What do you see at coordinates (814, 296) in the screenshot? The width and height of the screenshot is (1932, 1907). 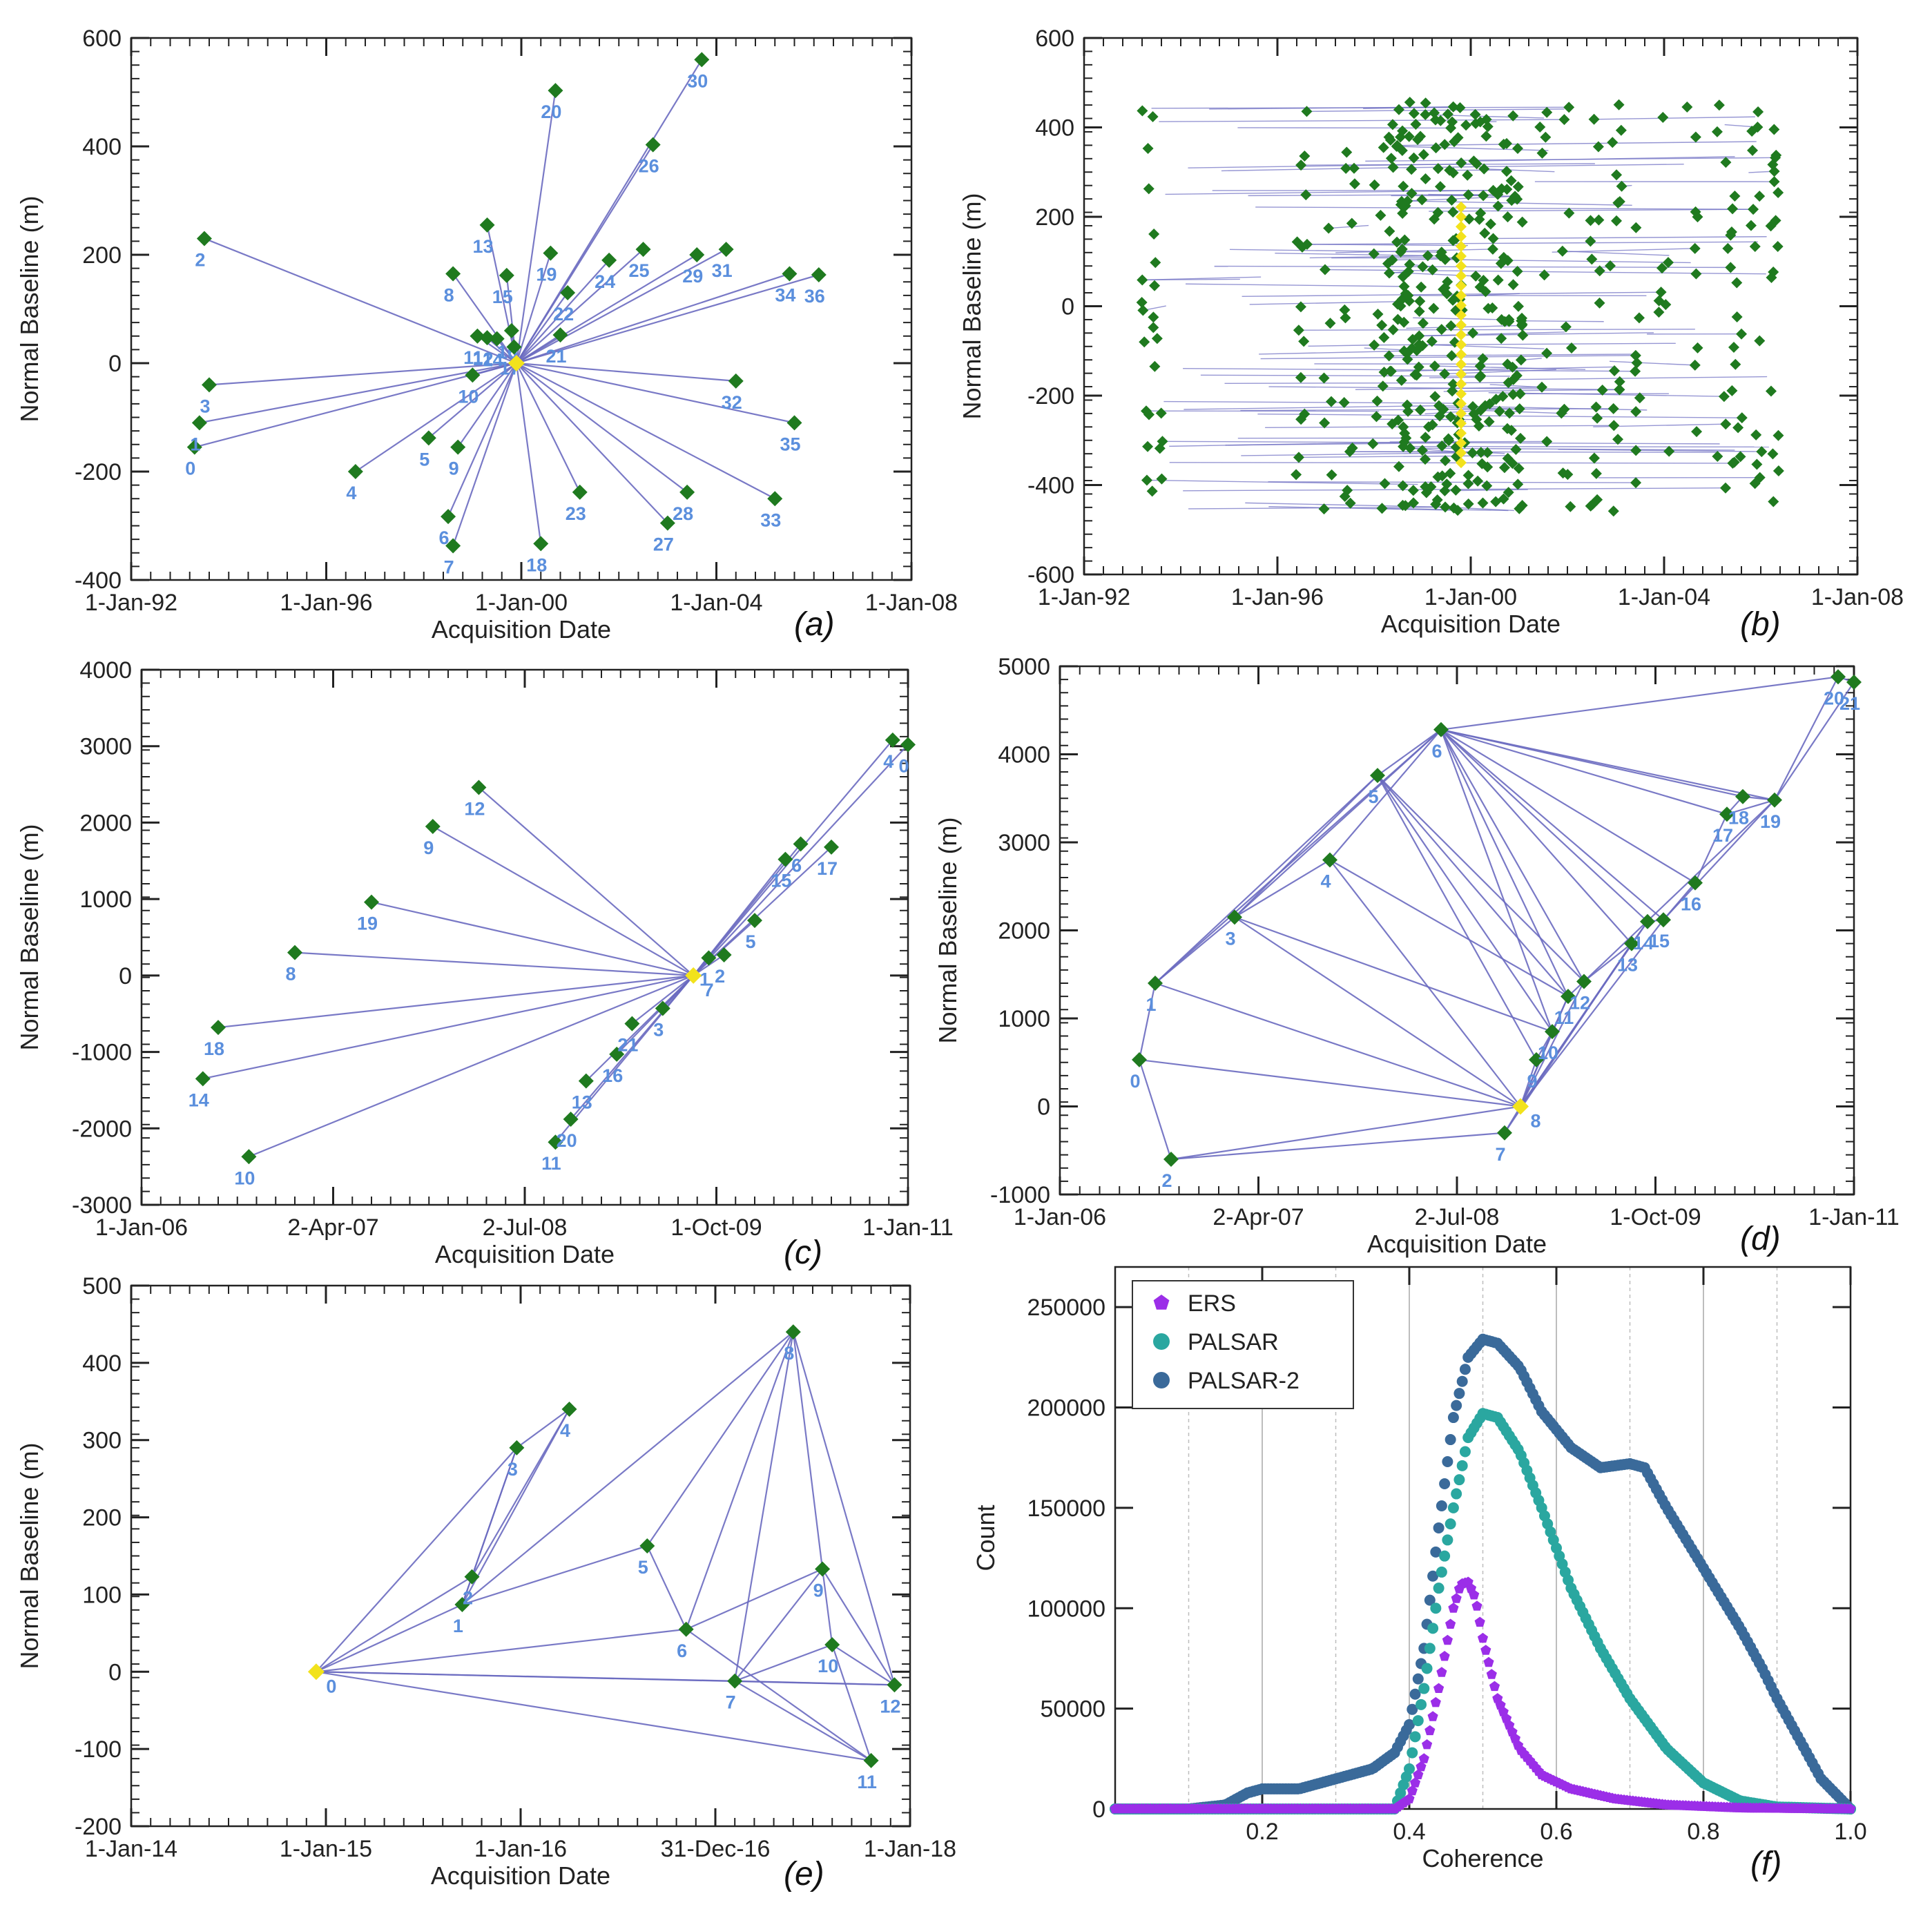 I see `node-label: 36` at bounding box center [814, 296].